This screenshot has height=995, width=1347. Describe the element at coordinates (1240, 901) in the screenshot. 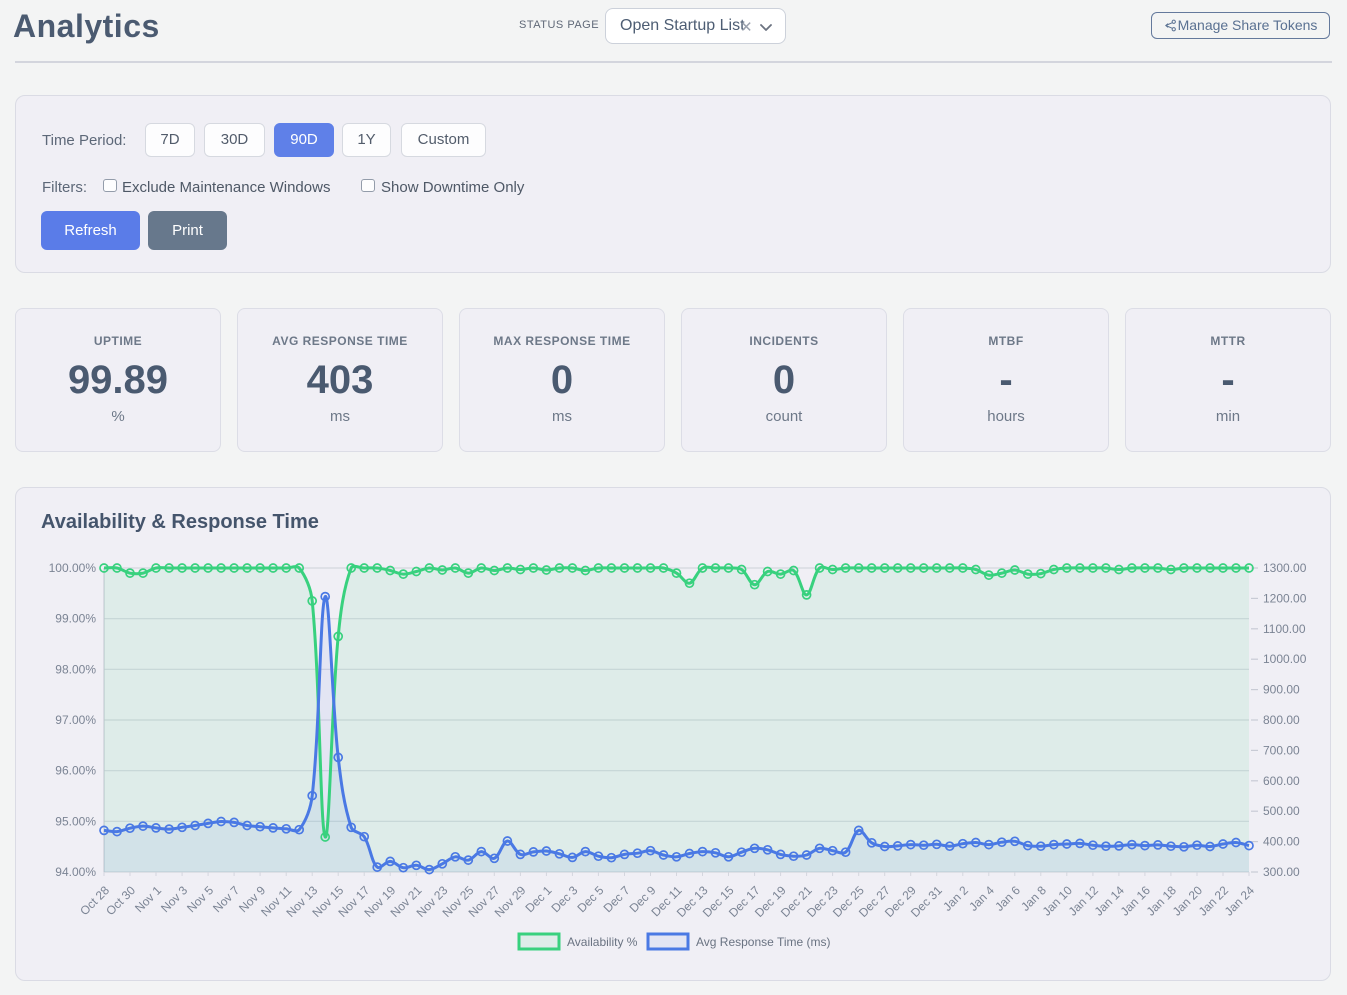

I see `svg-text: Jan 24` at that location.